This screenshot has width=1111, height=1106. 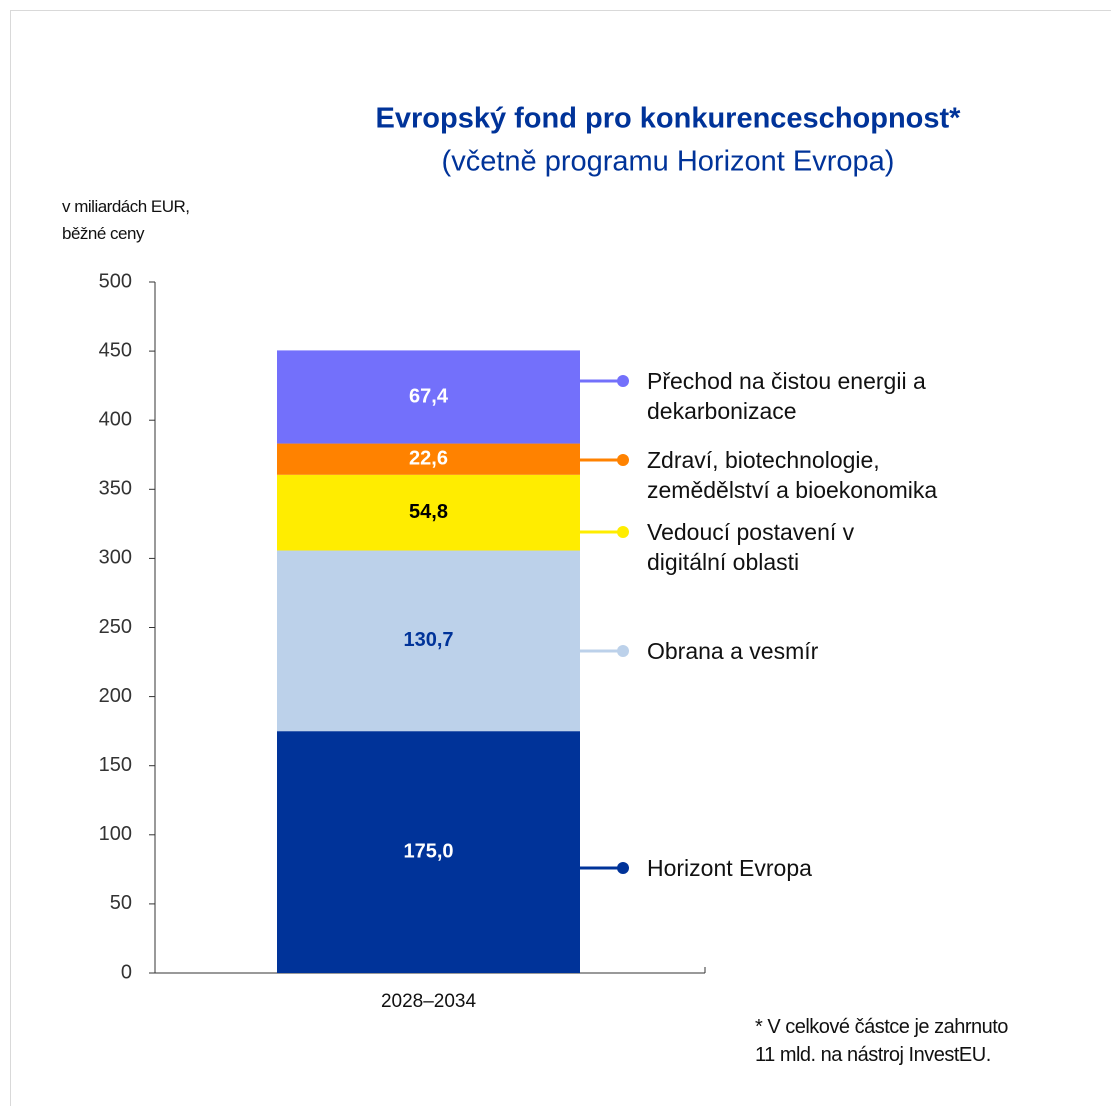 What do you see at coordinates (751, 547) in the screenshot?
I see `legend-label: Vedoucí postavení v digitální oblasti` at bounding box center [751, 547].